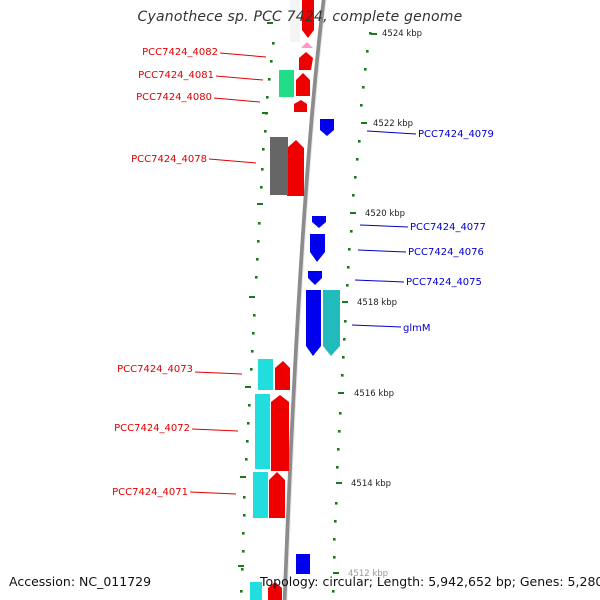 This screenshot has height=600, width=600. What do you see at coordinates (417, 328) in the screenshot?
I see `gene-label-glmM: glmM` at bounding box center [417, 328].